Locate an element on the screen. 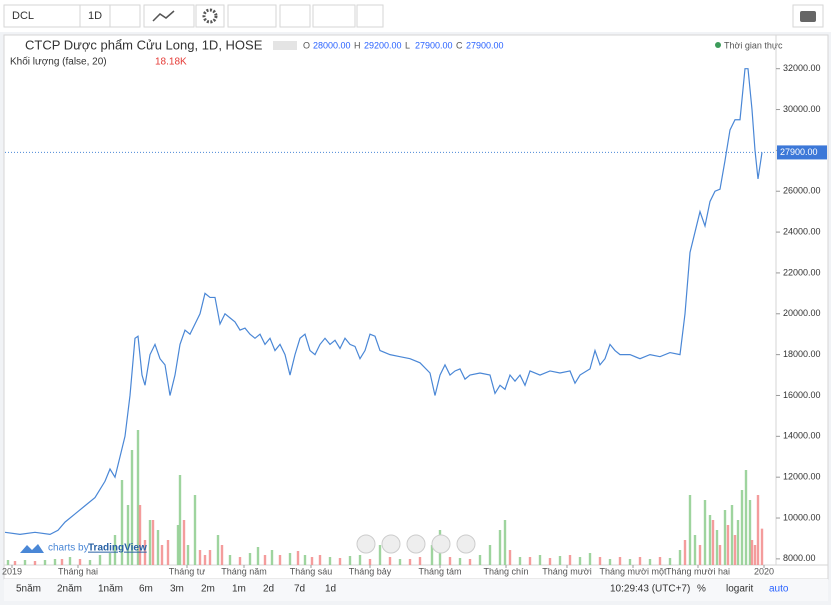 This screenshot has width=831, height=605. x-tick-label: Tháng chín is located at coordinates (505, 571).